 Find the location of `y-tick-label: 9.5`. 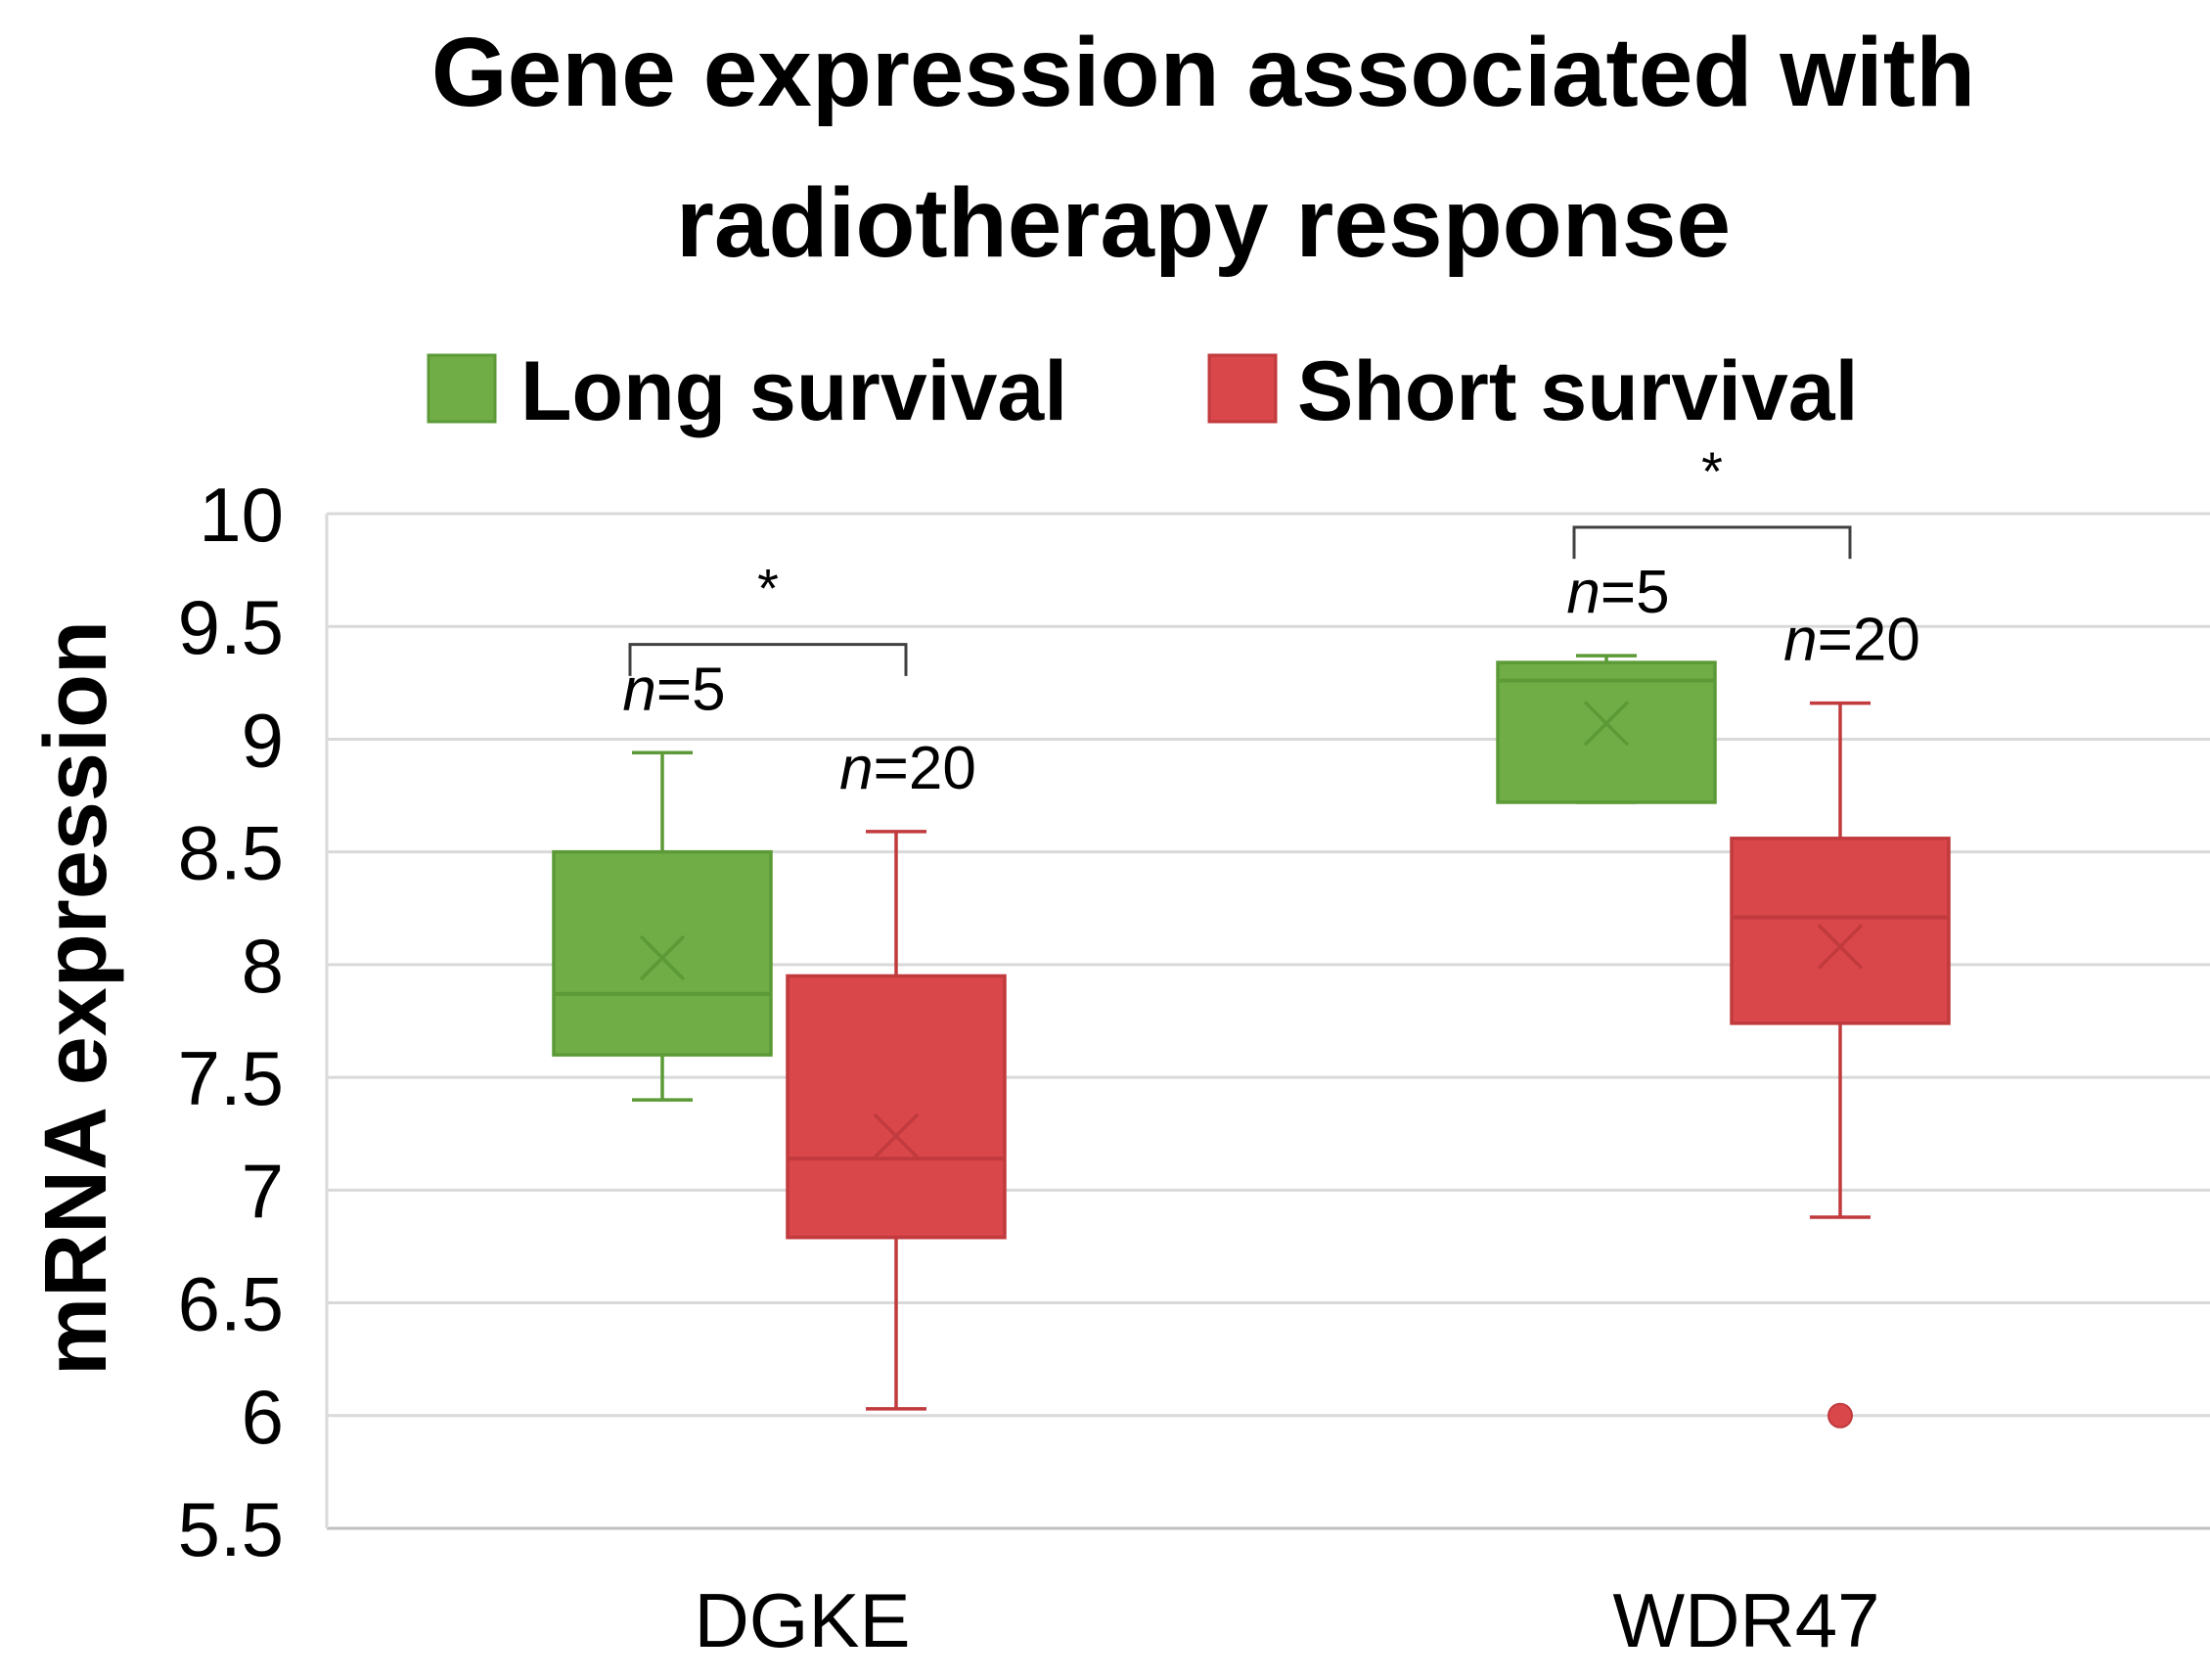

y-tick-label: 9.5 is located at coordinates (231, 627).